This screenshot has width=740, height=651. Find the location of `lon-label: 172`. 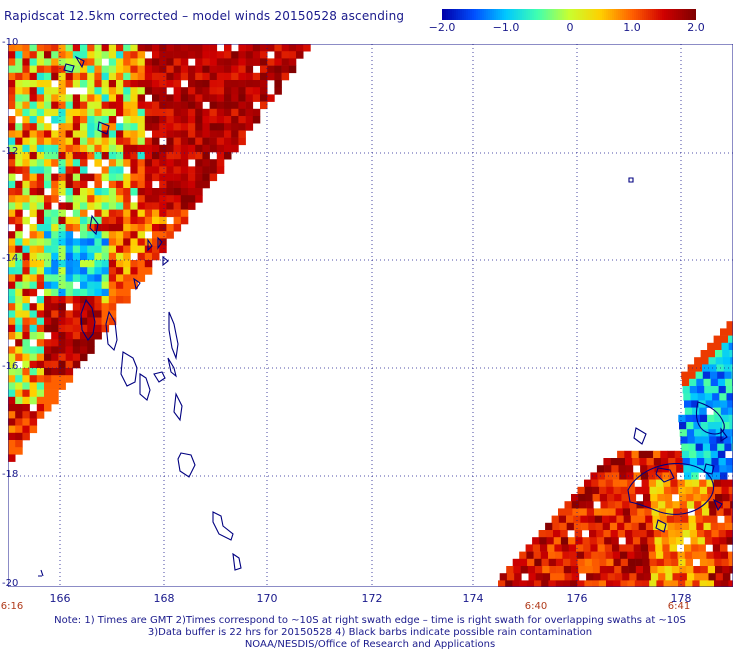

lon-label: 172 is located at coordinates (372, 598).